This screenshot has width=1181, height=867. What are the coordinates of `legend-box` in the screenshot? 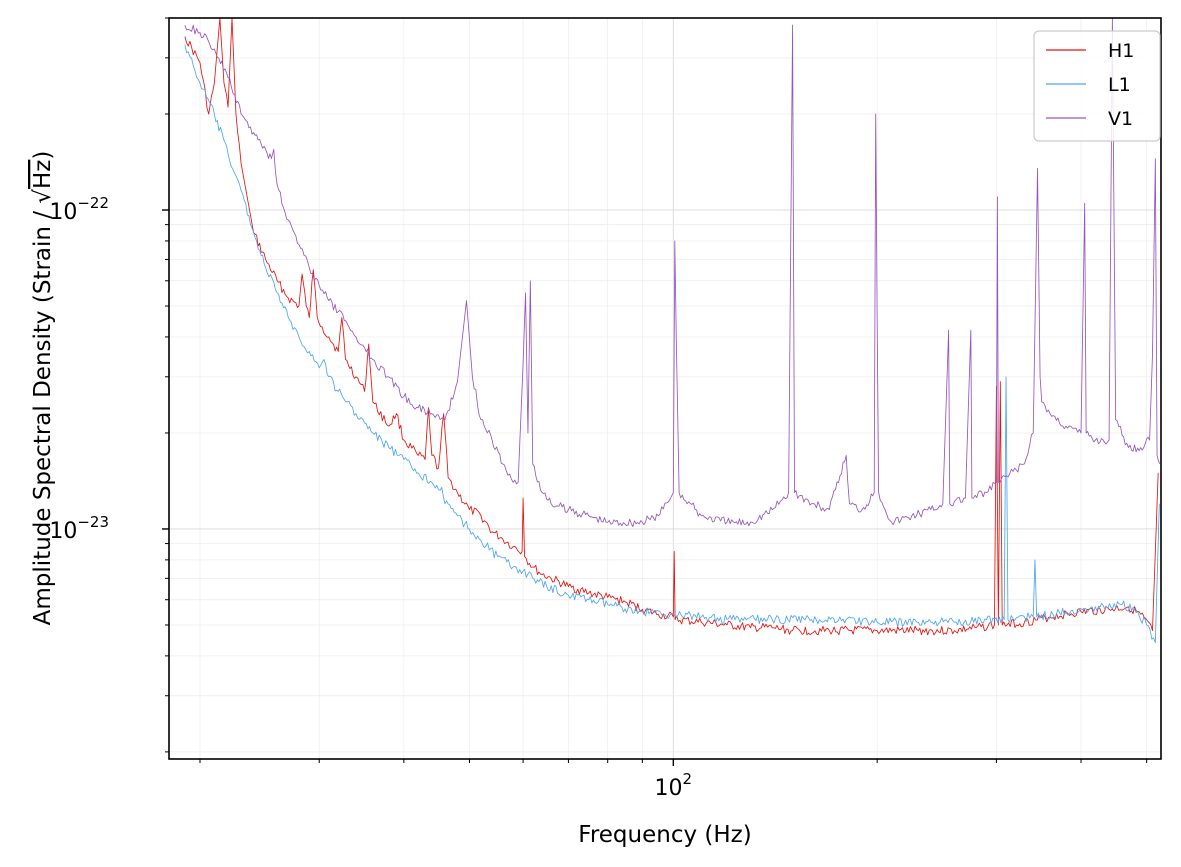 It's located at (1097, 86).